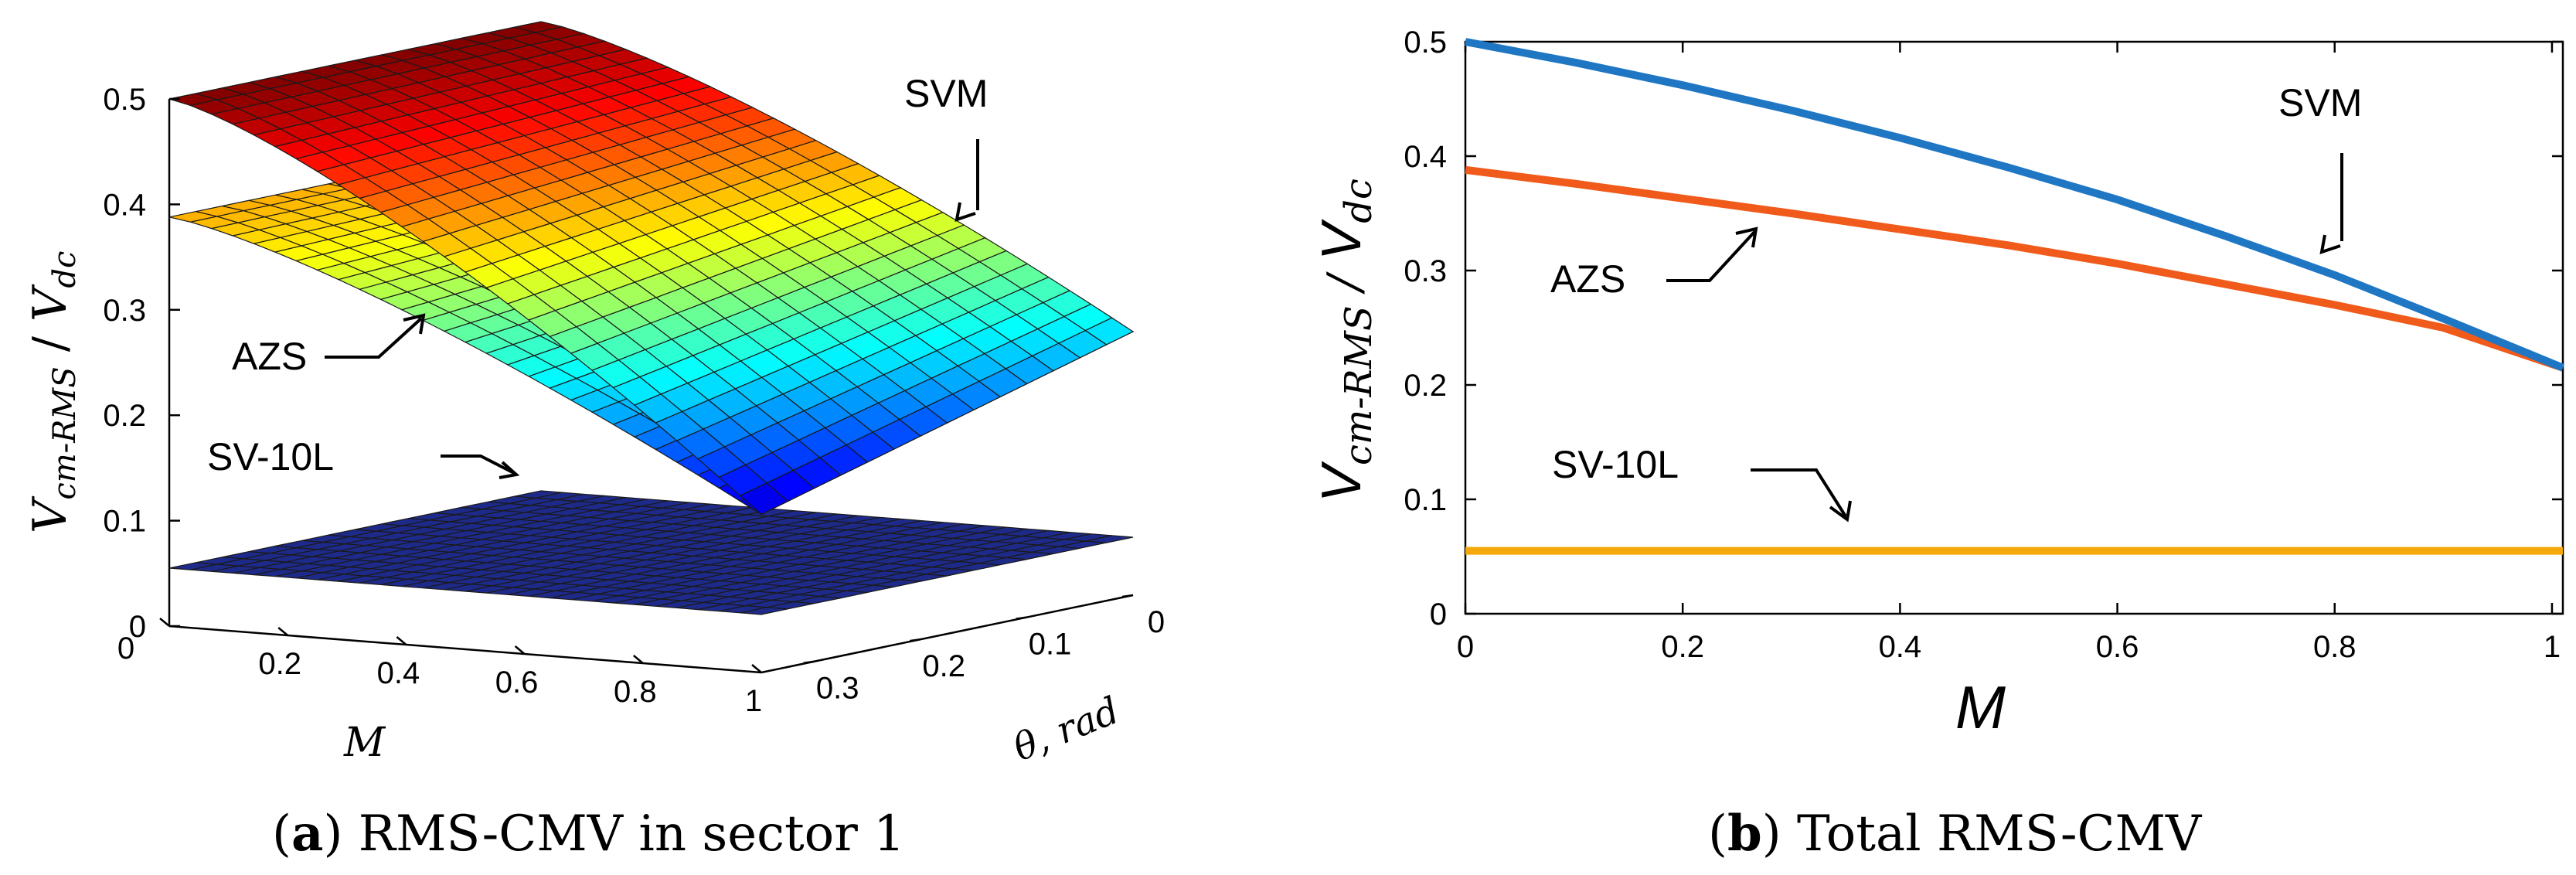 This screenshot has width=2576, height=875. What do you see at coordinates (1746, 237) in the screenshot?
I see `arrowhead-azs-b` at bounding box center [1746, 237].